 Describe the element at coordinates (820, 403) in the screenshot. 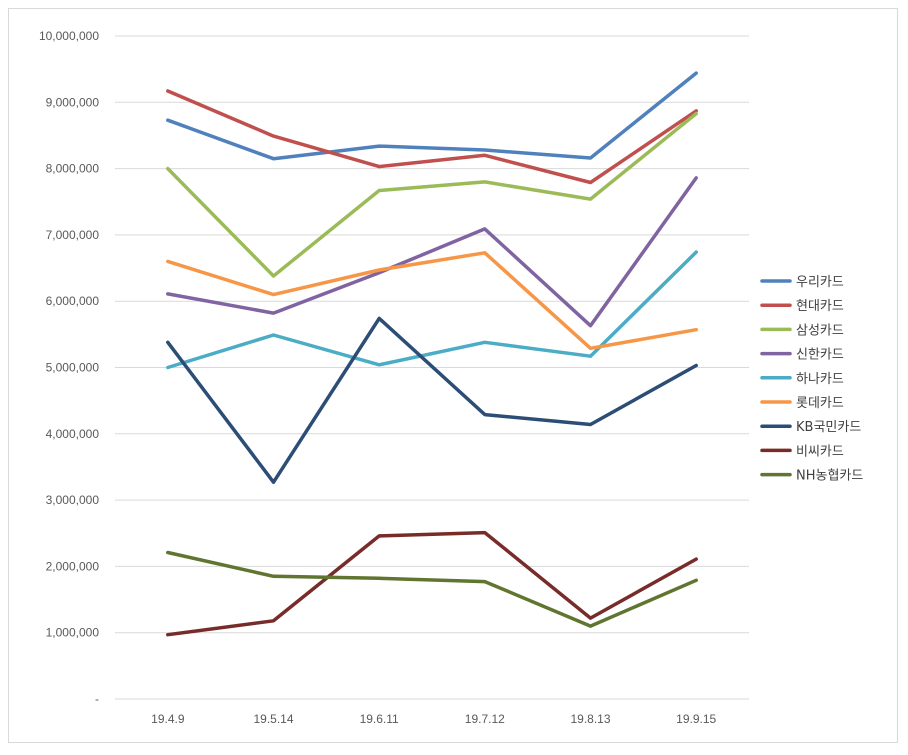

I see `legend-label: 롯데카드` at that location.